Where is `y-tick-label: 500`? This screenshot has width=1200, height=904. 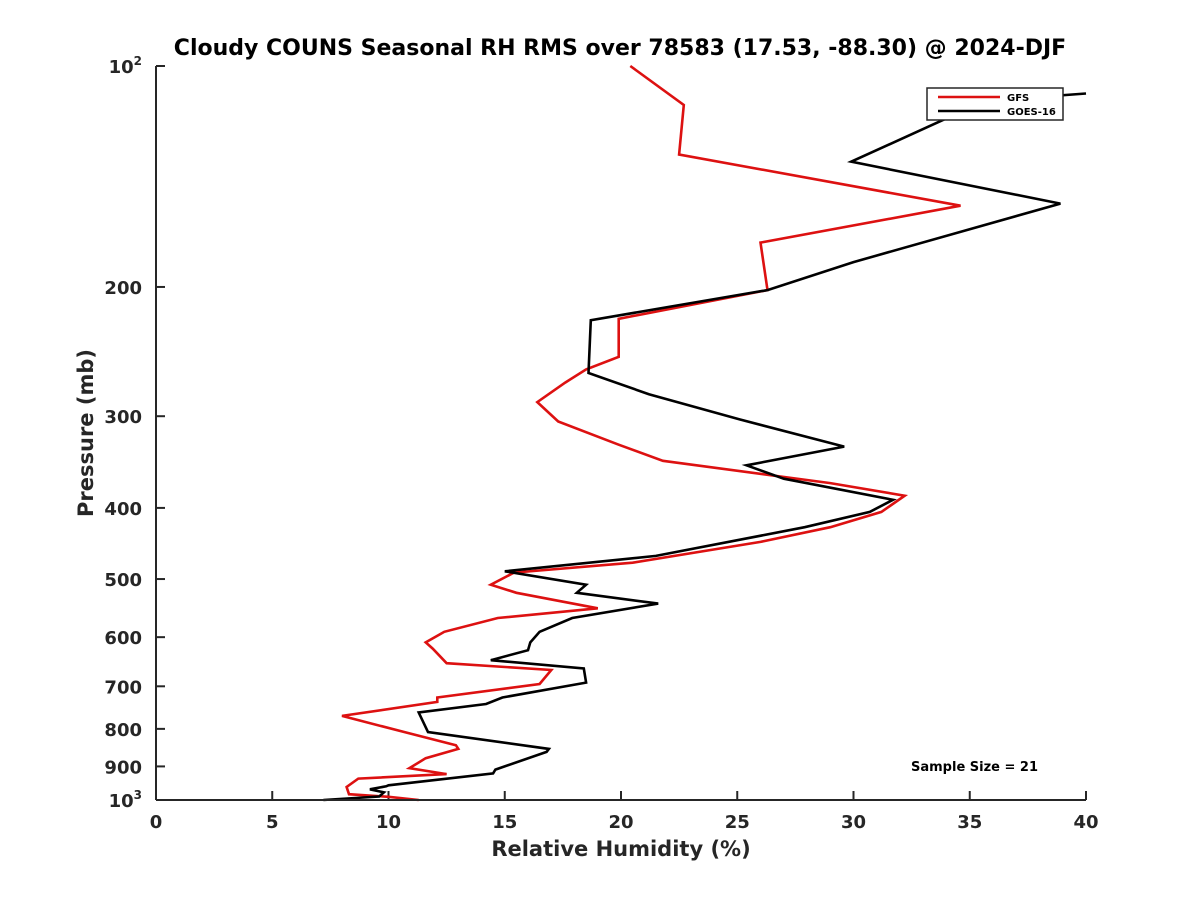
y-tick-label: 500 is located at coordinates (123, 580).